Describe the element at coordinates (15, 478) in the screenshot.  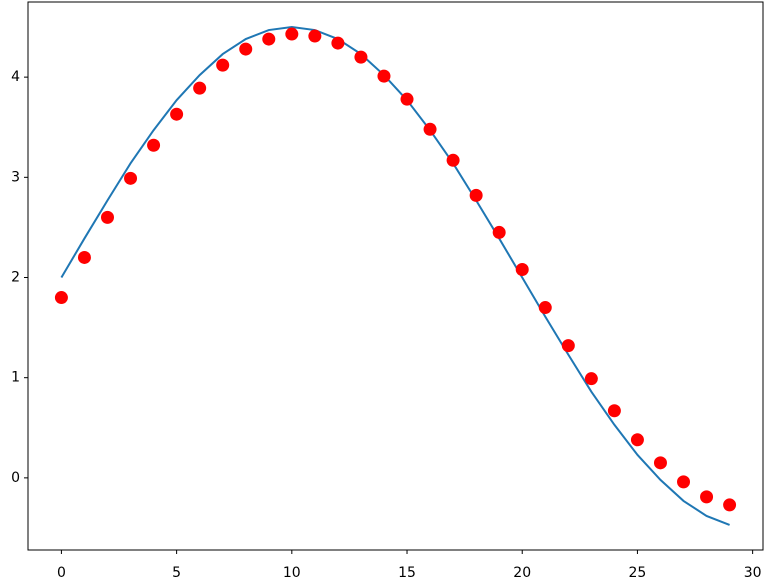
I see `y-tick-label: 0` at that location.